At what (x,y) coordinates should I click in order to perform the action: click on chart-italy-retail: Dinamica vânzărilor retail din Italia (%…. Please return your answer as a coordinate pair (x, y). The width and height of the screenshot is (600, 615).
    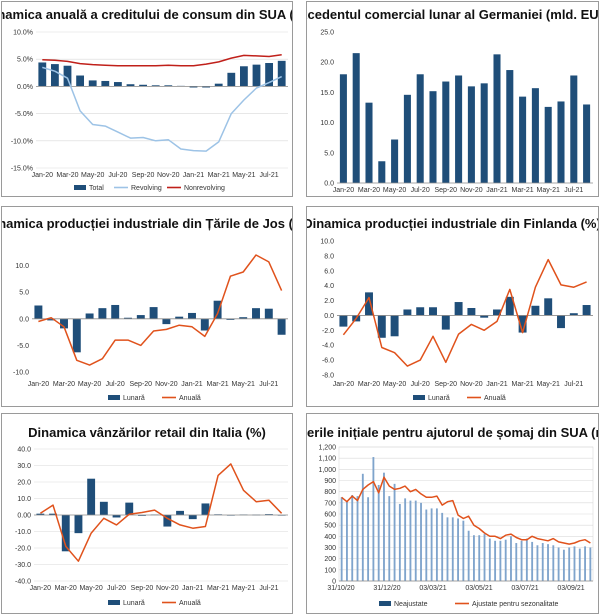
    Looking at the image, I should click on (151, 516).